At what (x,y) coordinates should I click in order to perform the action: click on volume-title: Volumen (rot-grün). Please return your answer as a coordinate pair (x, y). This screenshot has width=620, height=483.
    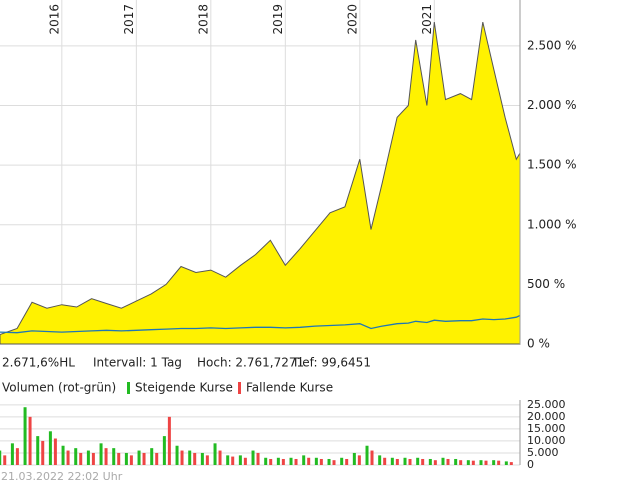
    Looking at the image, I should click on (59, 388).